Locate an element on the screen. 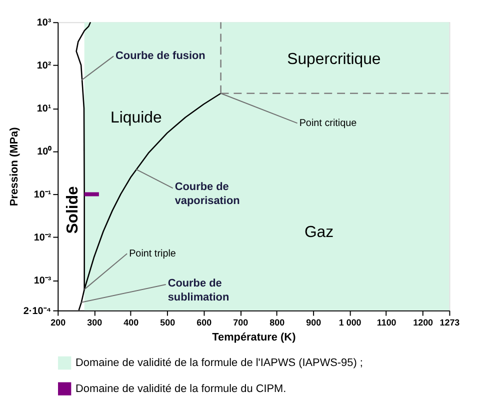  annotation: Point triple is located at coordinates (152, 254).